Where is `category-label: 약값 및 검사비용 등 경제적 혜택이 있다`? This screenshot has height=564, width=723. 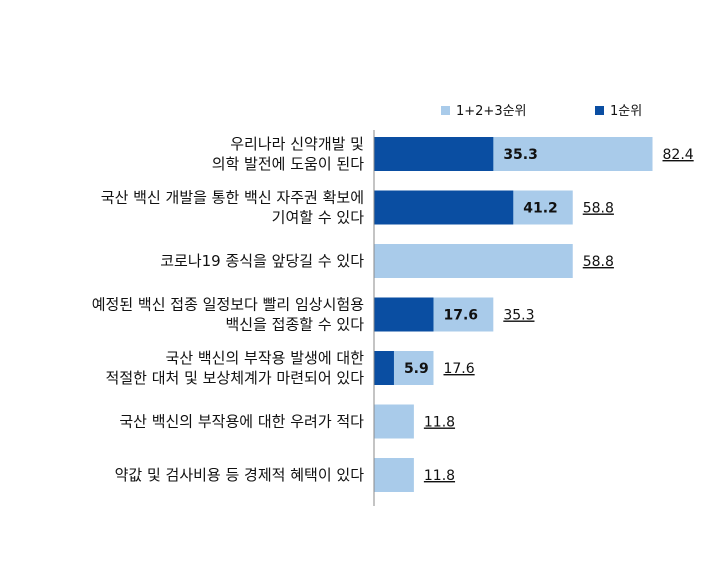
category-label: 약값 및 검사비용 등 경제적 혜택이 있다 is located at coordinates (240, 475).